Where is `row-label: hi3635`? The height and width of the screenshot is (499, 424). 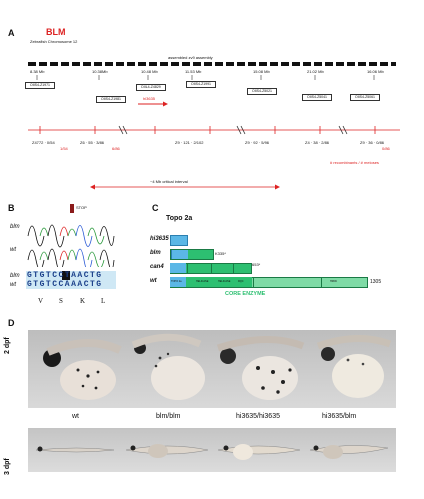 row-label: hi3635 is located at coordinates (159, 239).